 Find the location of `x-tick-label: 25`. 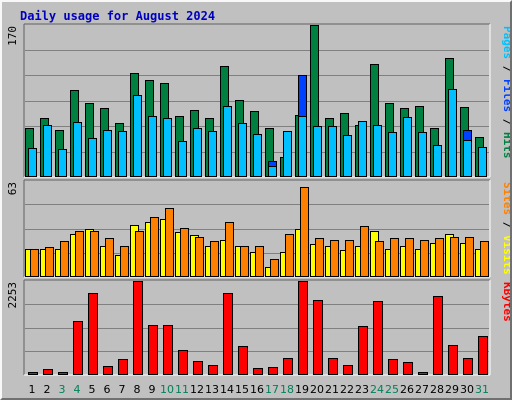

x-tick-label: 25 is located at coordinates (392, 389).